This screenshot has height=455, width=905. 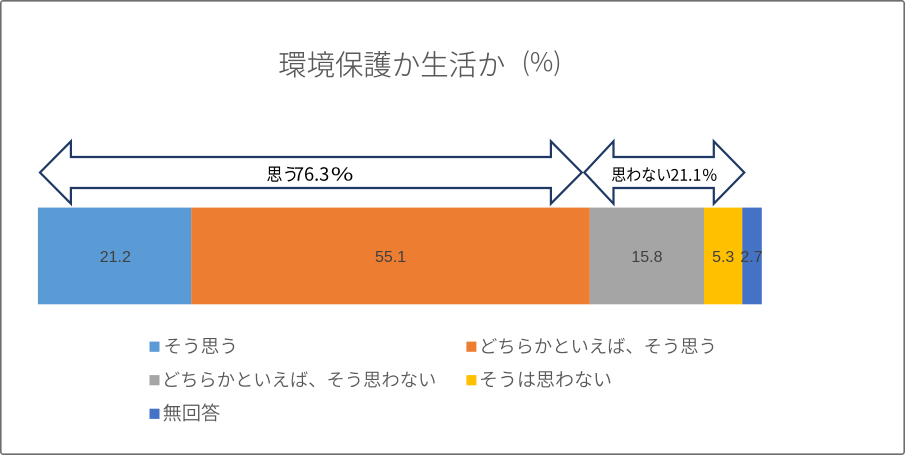 What do you see at coordinates (390, 257) in the screenshot?
I see `svg-text: 55.1` at bounding box center [390, 257].